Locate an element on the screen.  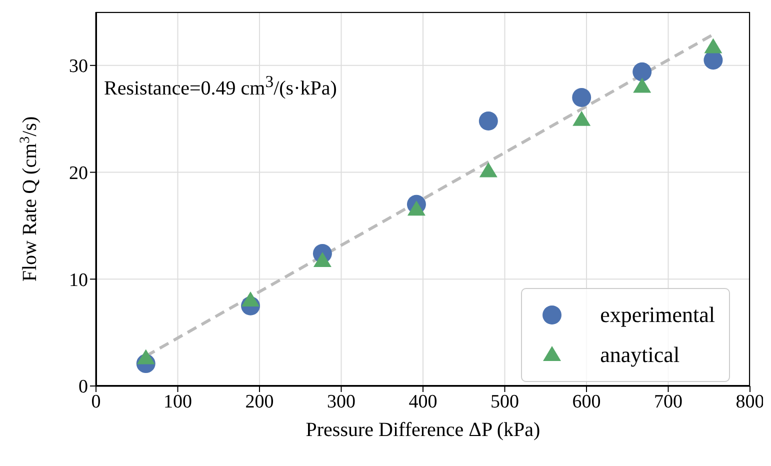
x-tick-label: 600 is located at coordinates (586, 401).